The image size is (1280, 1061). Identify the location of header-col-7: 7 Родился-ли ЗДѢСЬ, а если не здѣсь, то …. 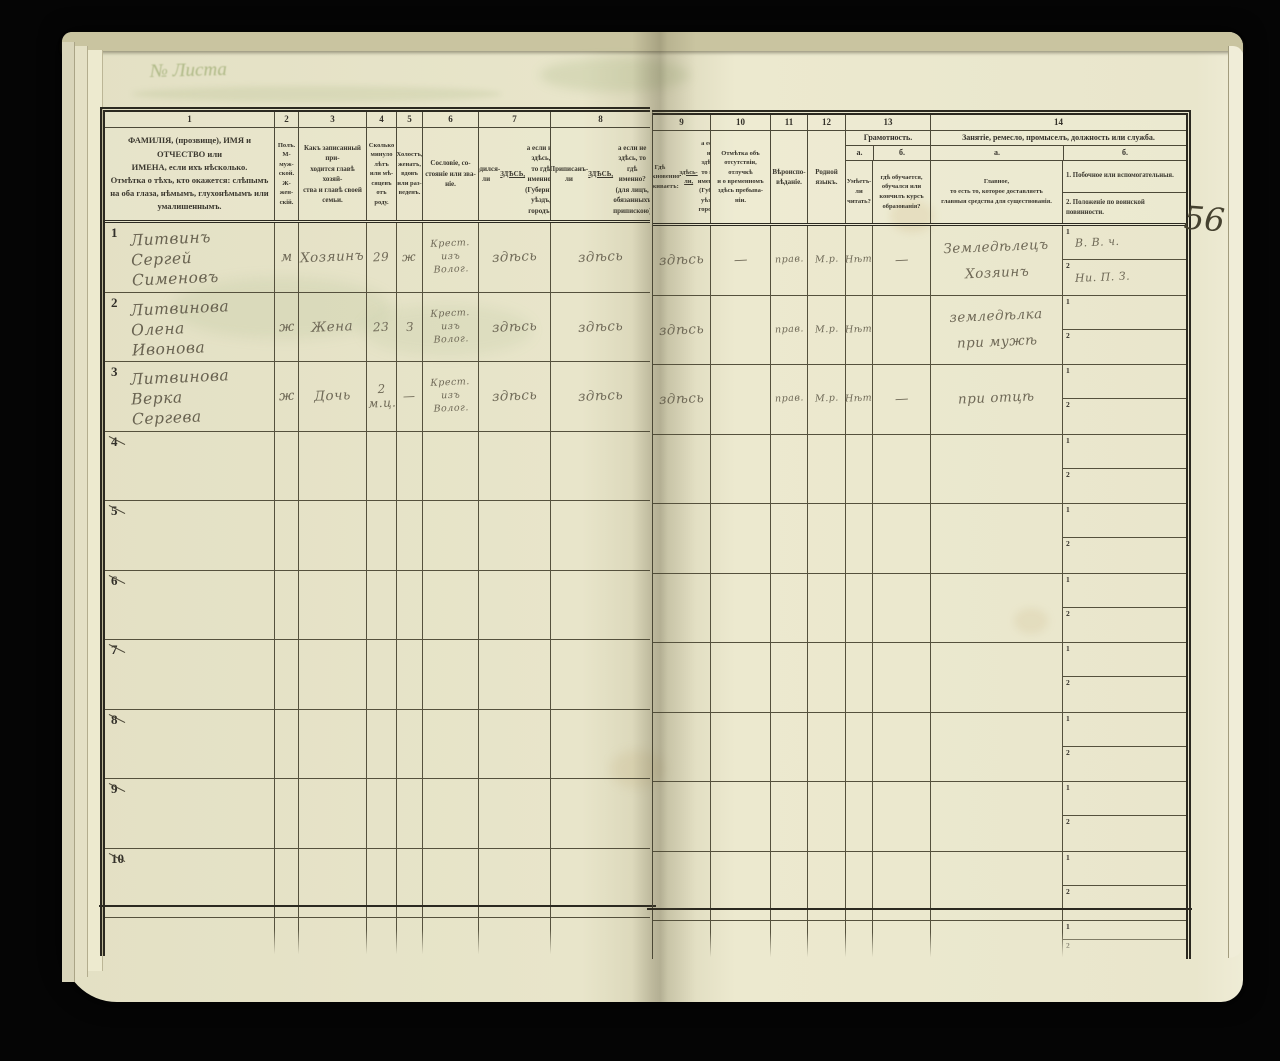
(515, 166).